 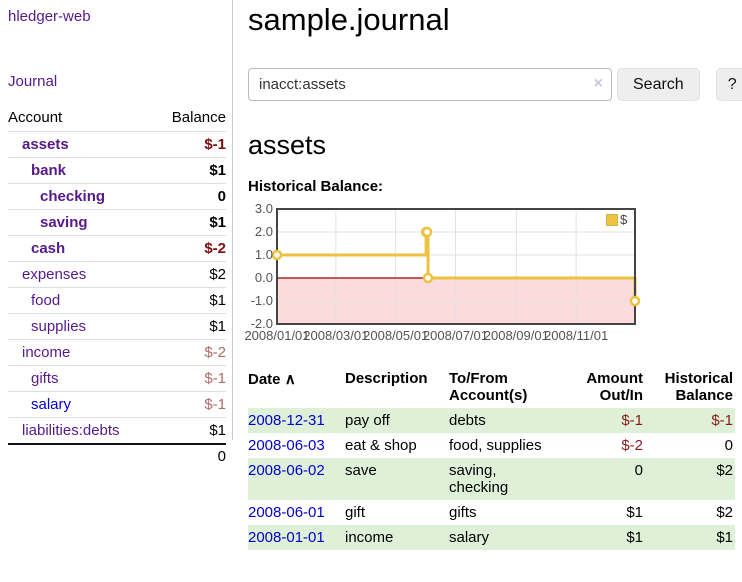 What do you see at coordinates (263, 277) in the screenshot?
I see `y-axis-tick-label: 0.0` at bounding box center [263, 277].